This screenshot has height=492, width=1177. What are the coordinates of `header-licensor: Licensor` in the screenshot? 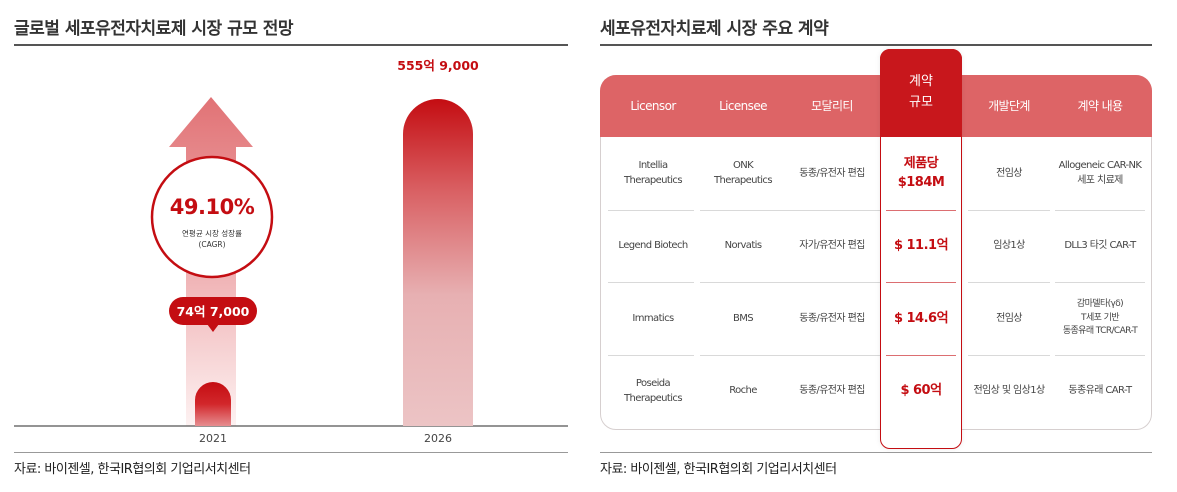 It's located at (653, 106).